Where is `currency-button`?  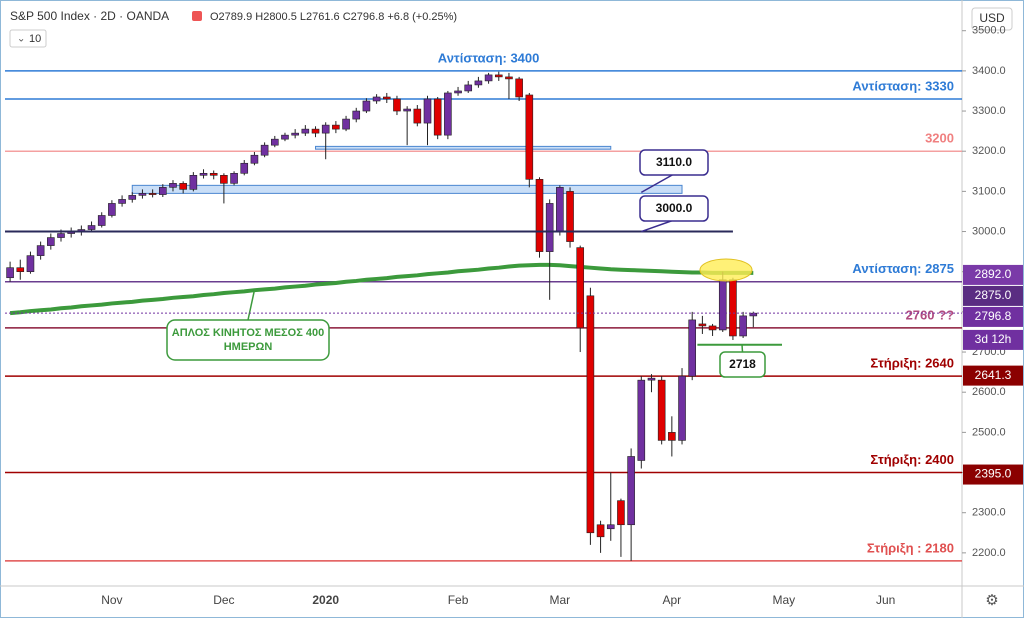
currency-button is located at coordinates (992, 19).